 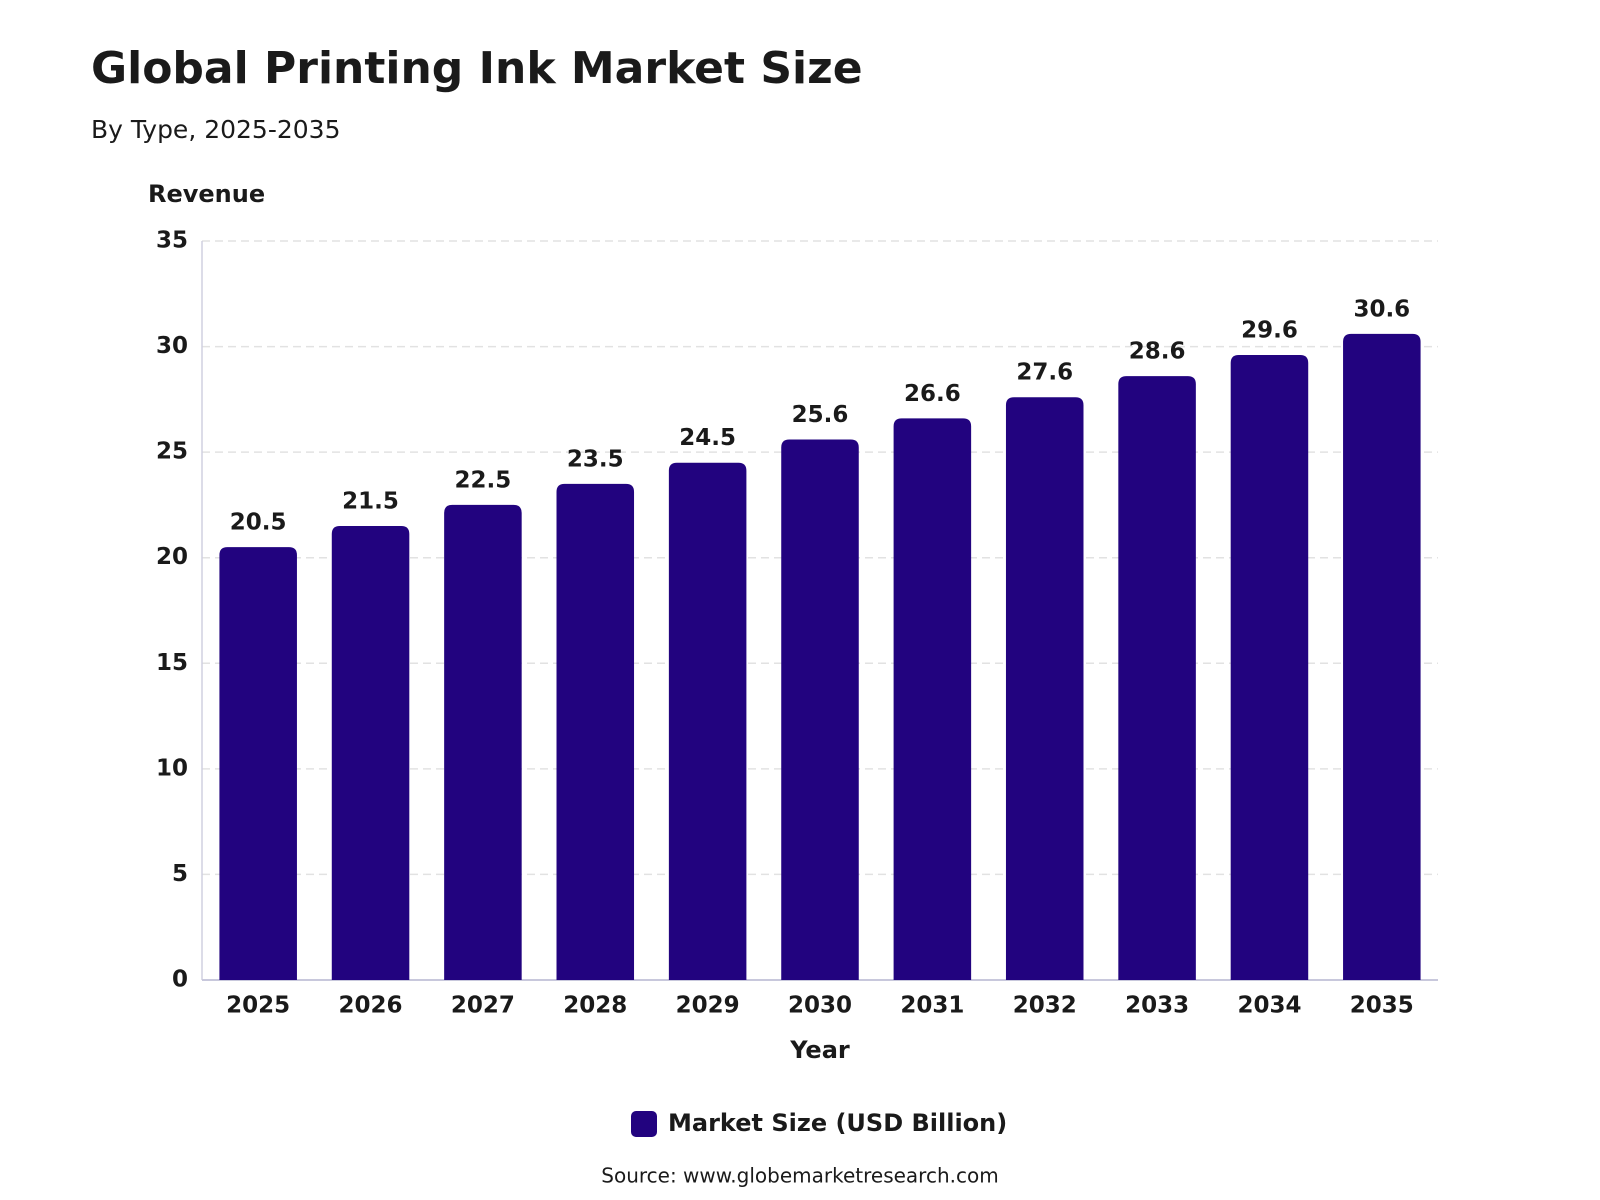 What do you see at coordinates (172, 346) in the screenshot?
I see `y-tick-label: 30` at bounding box center [172, 346].